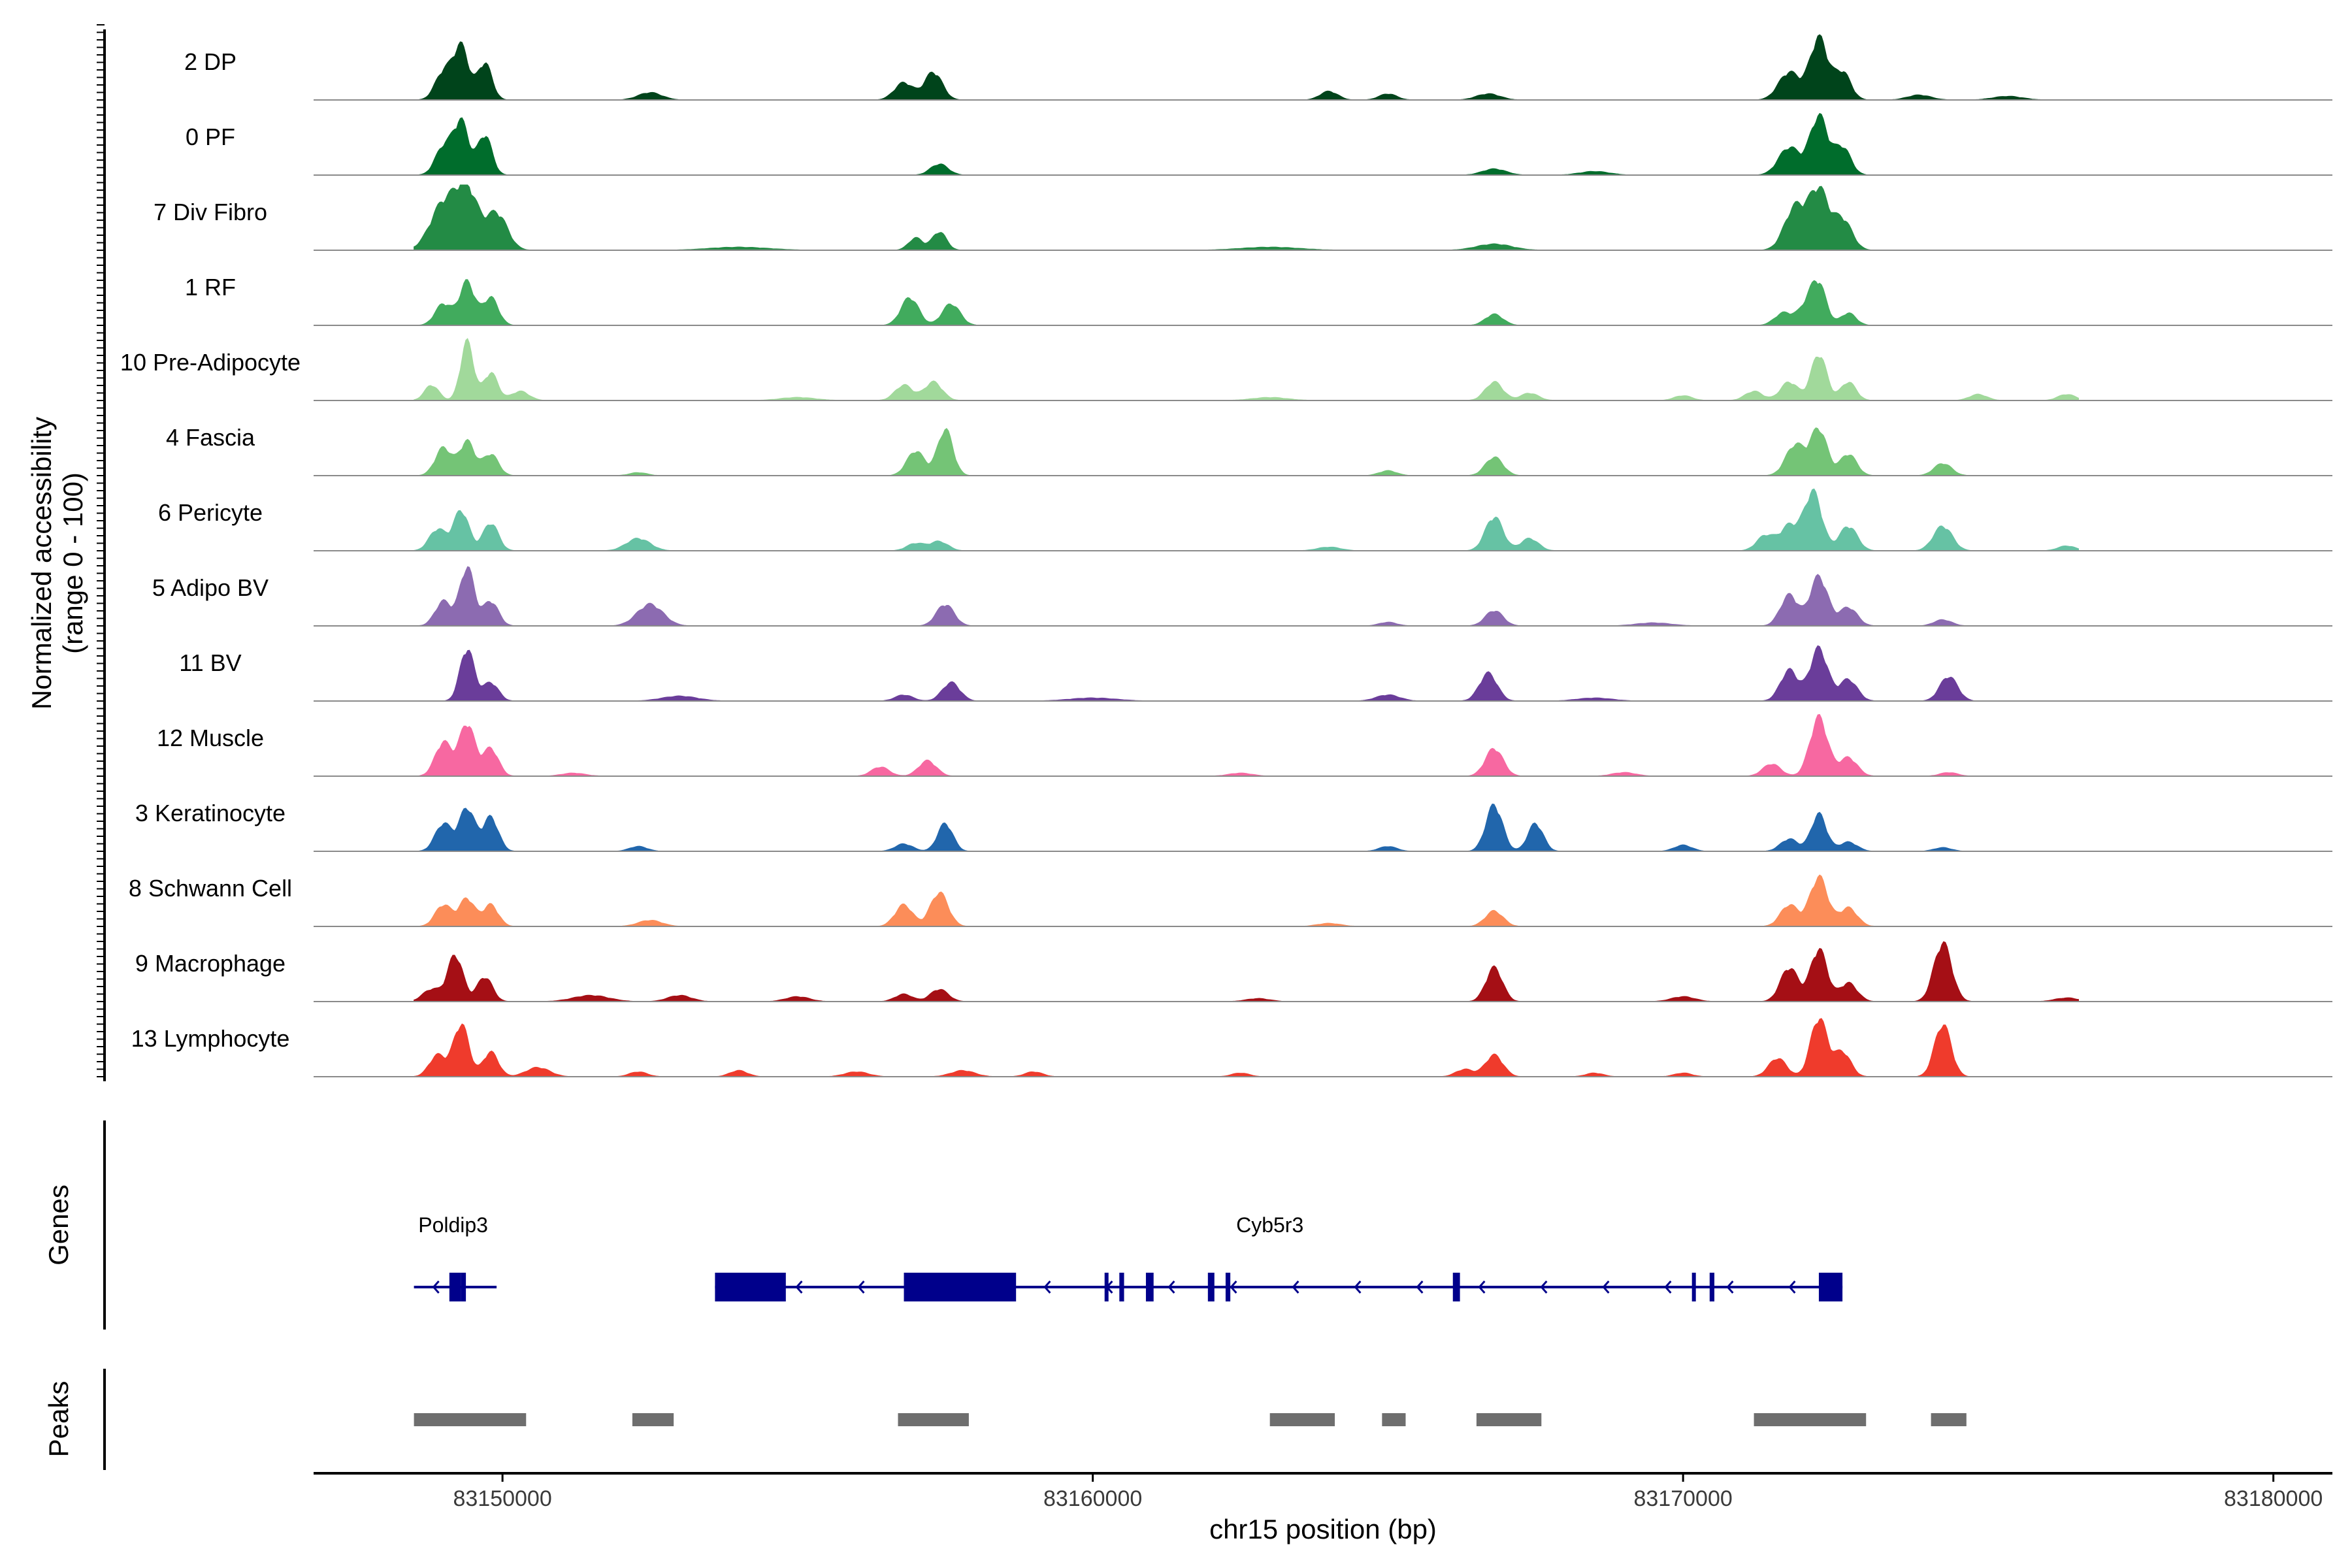  I want to click on track-label-3: 1 RF, so click(210, 287).